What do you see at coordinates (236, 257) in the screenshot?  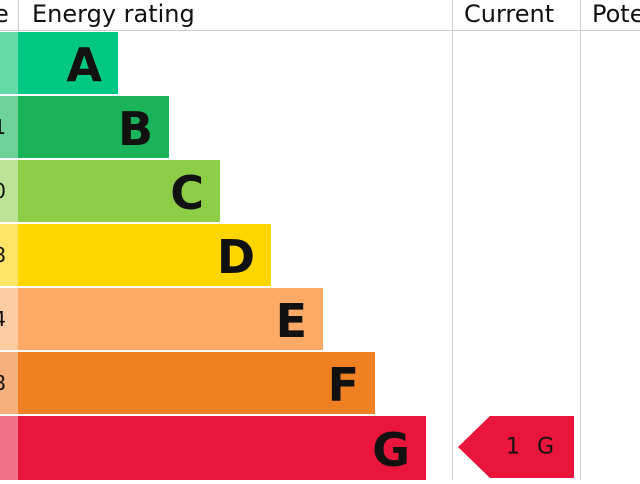 I see `band-letter: D` at bounding box center [236, 257].